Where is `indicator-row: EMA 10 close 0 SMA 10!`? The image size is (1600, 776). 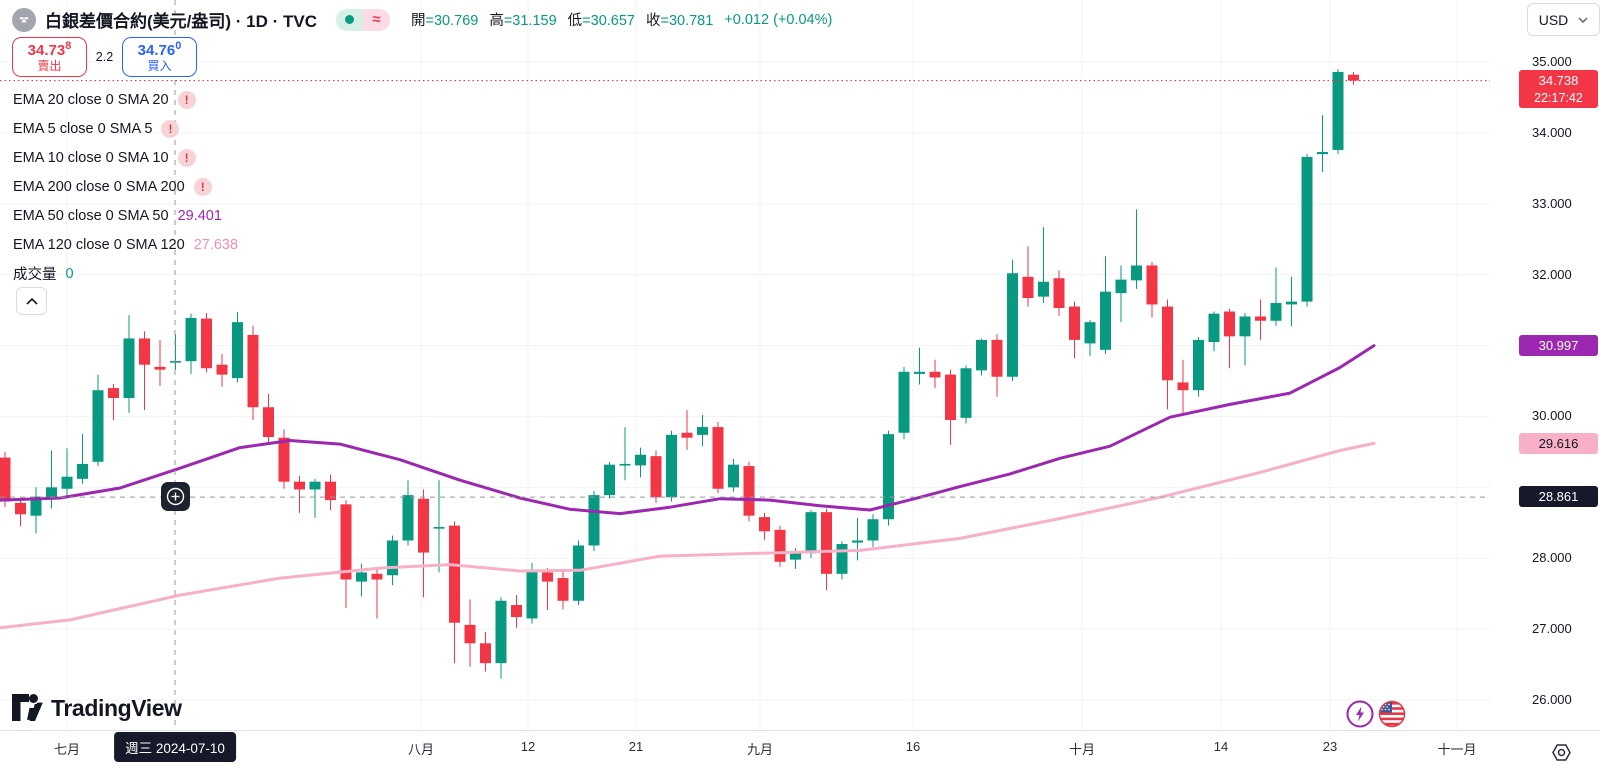 indicator-row: EMA 10 close 0 SMA 10! is located at coordinates (125, 157).